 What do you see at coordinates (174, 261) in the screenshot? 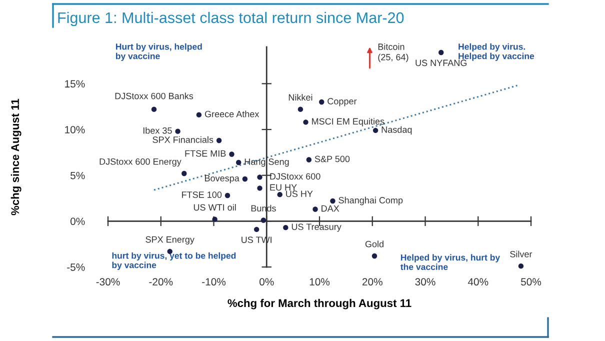
I see `annotation: hurt by virus, yet to be helped by vaccine` at bounding box center [174, 261].